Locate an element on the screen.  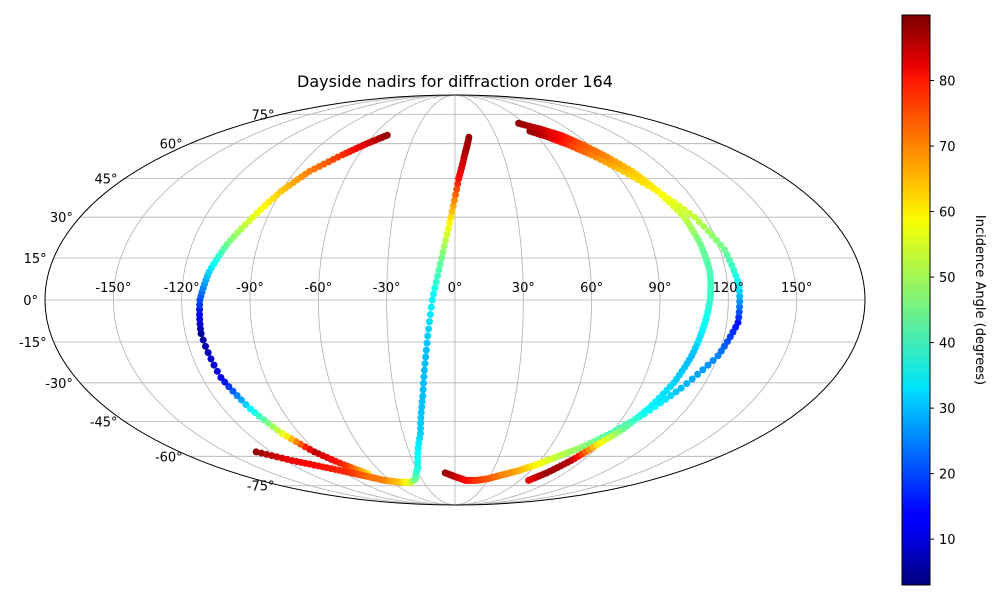
colorbar-tick-label: 10 is located at coordinates (947, 540).